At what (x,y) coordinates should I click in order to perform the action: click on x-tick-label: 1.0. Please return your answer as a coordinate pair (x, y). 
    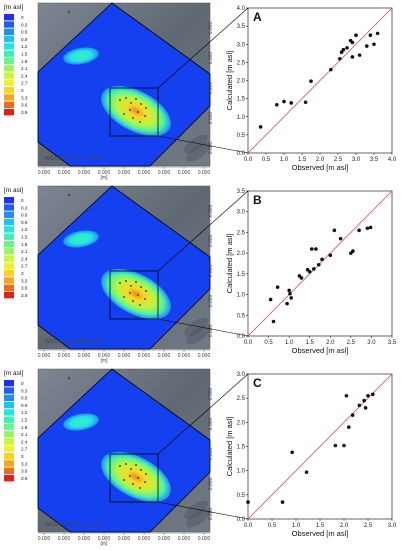
    Looking at the image, I should click on (289, 343).